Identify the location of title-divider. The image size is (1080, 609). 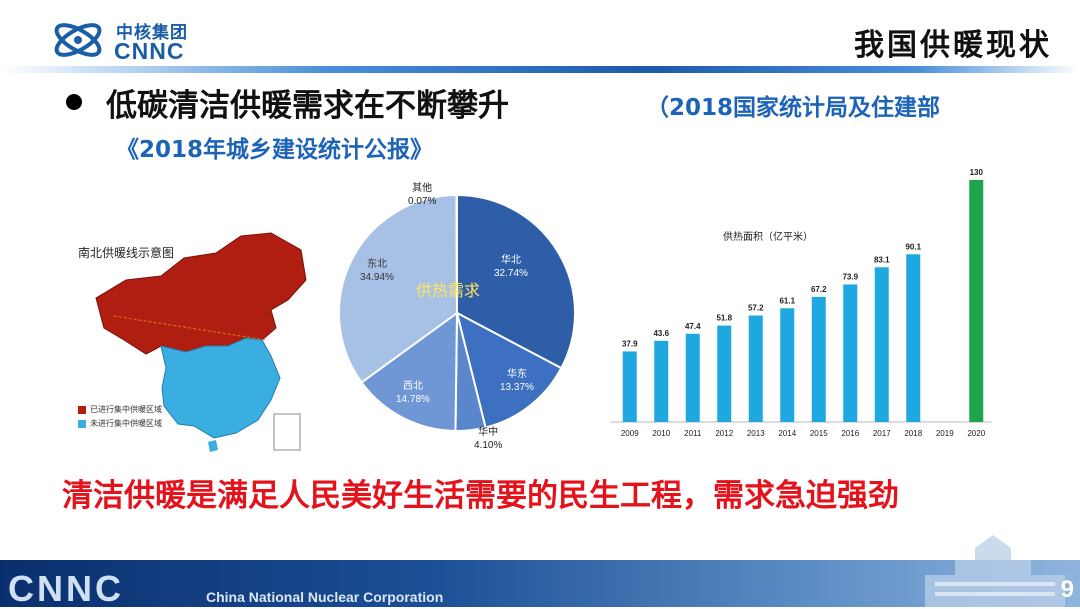
(540, 69).